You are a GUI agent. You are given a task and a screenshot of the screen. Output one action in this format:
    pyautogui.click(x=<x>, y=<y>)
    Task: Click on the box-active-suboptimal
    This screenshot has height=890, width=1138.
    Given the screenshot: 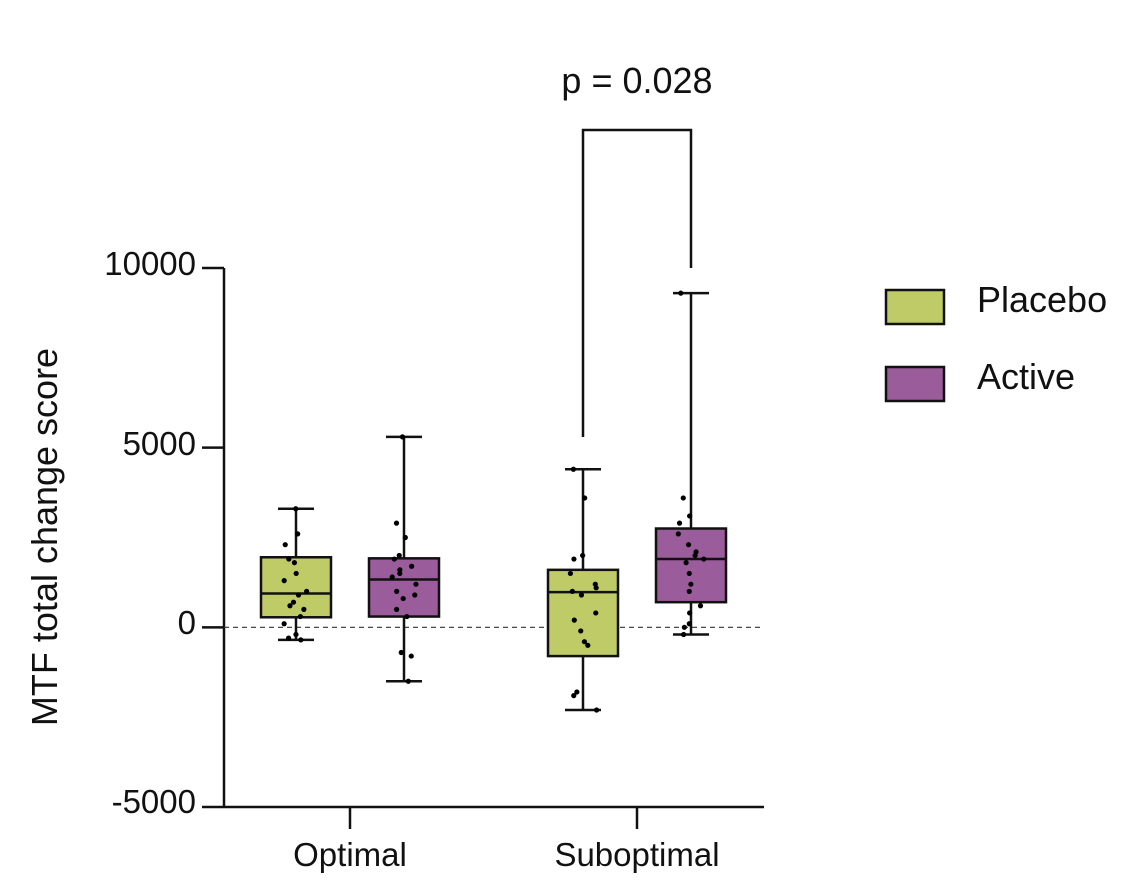 What is the action you would take?
    pyautogui.click(x=691, y=565)
    